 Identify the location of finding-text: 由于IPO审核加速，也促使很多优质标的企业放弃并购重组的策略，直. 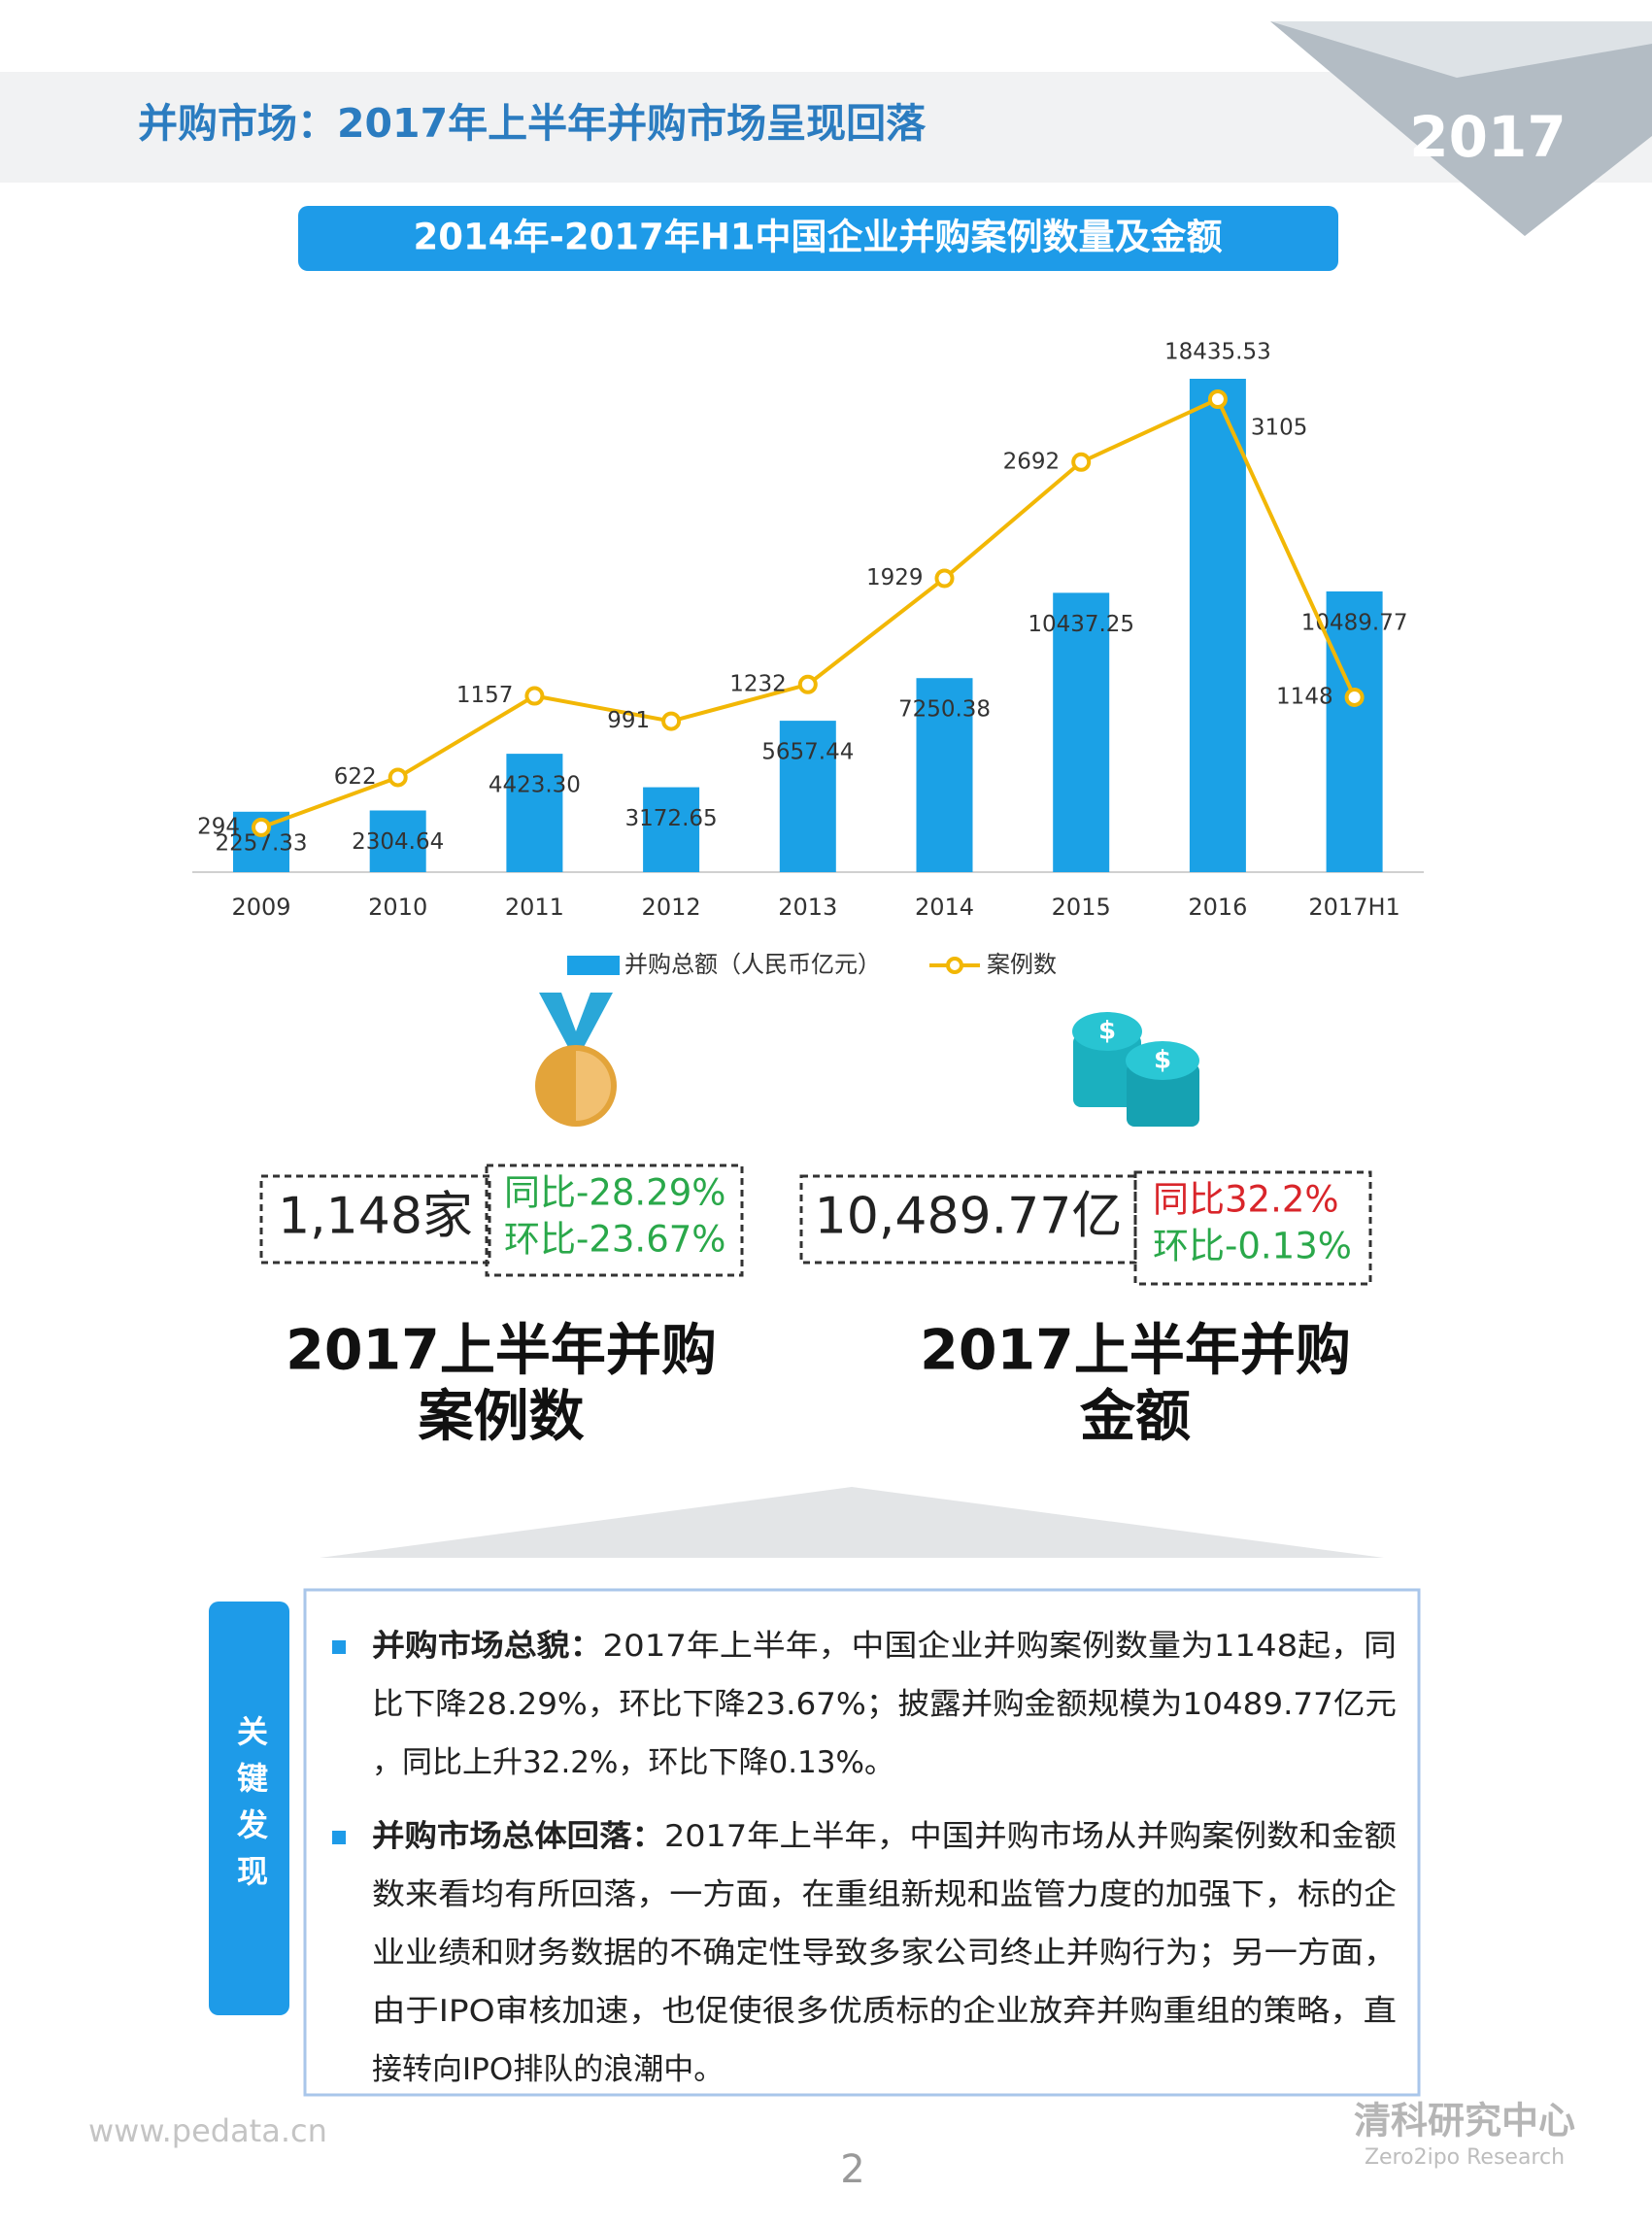
(884, 2011).